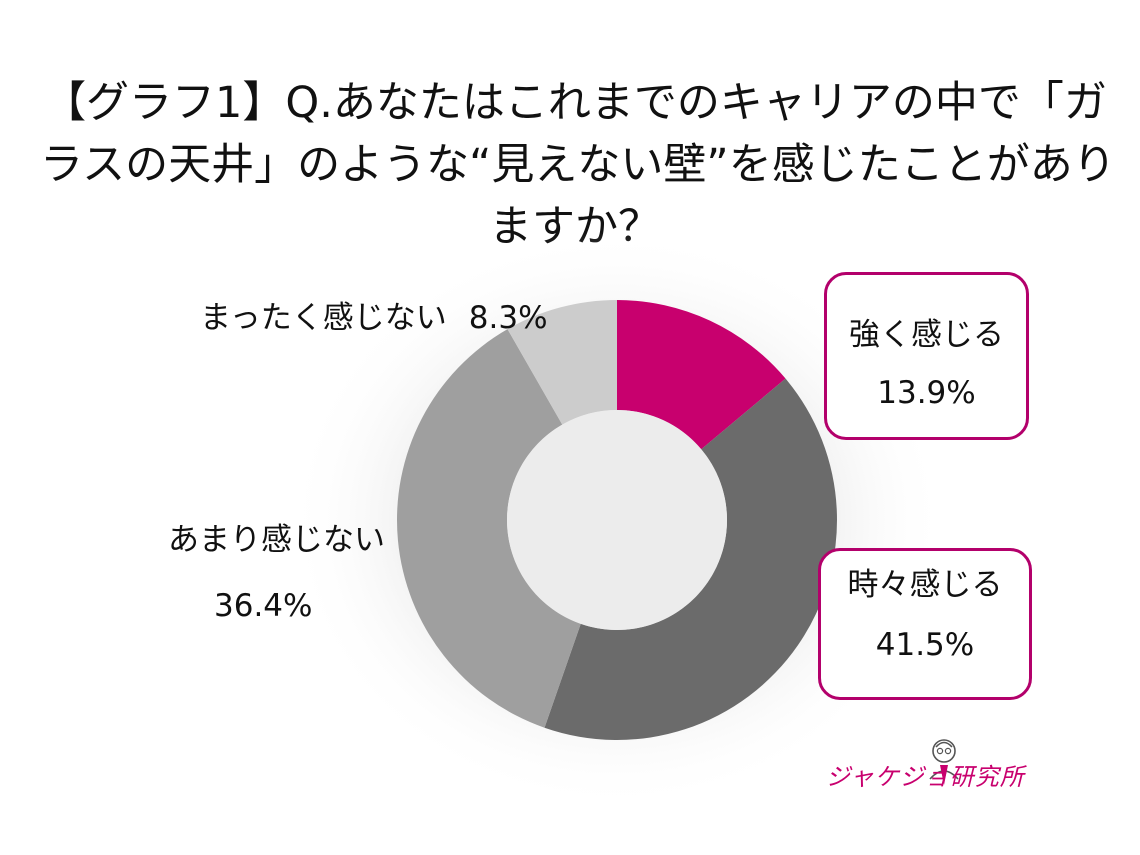  What do you see at coordinates (925, 645) in the screenshot?
I see `label-sometimes-value: 41.5%` at bounding box center [925, 645].